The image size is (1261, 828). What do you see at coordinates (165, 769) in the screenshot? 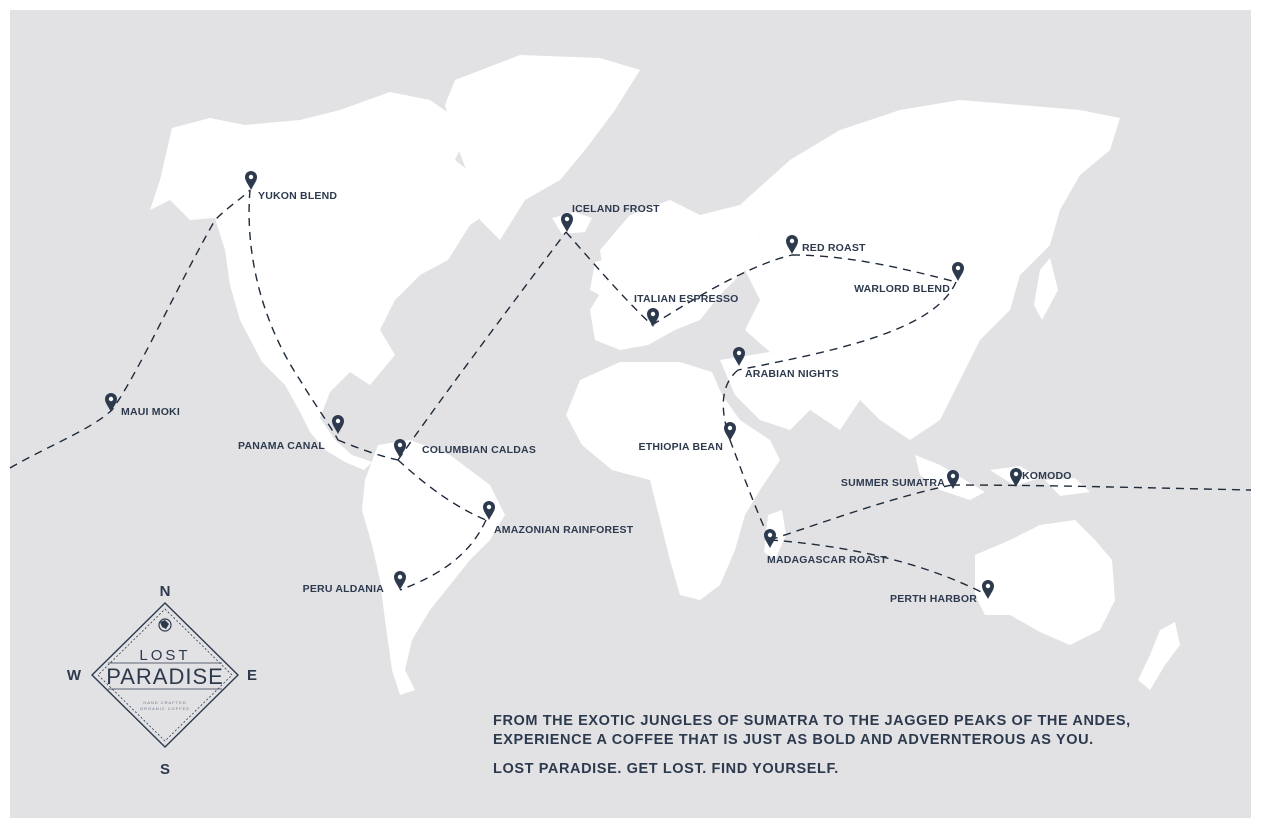
I see `compass-south: S` at bounding box center [165, 769].